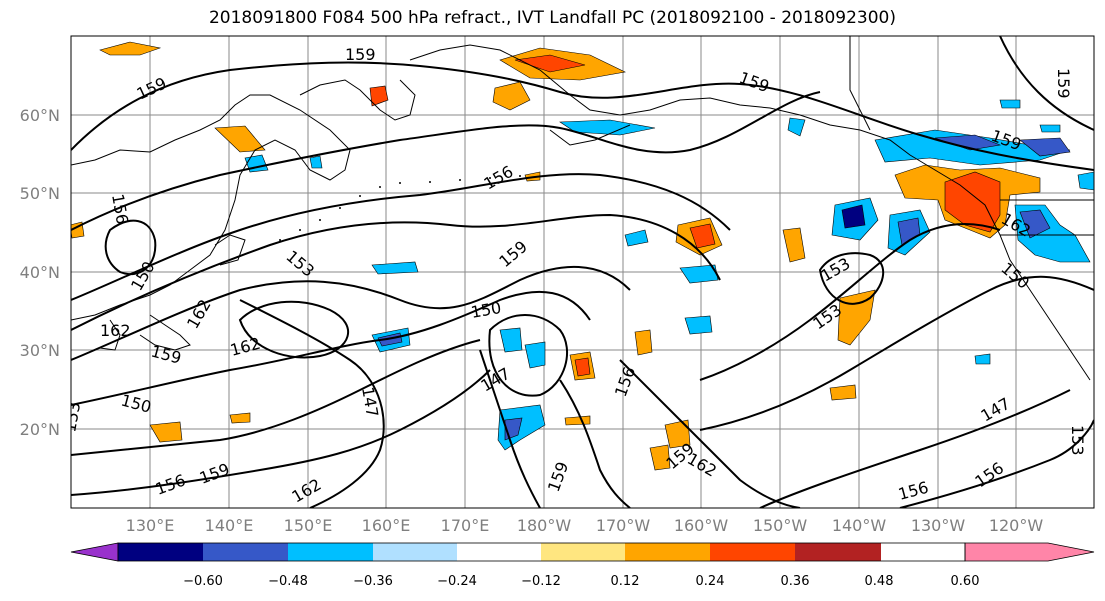 This screenshot has width=1105, height=601. Describe the element at coordinates (40, 429) in the screenshot. I see `lat-label: 20°N` at that location.